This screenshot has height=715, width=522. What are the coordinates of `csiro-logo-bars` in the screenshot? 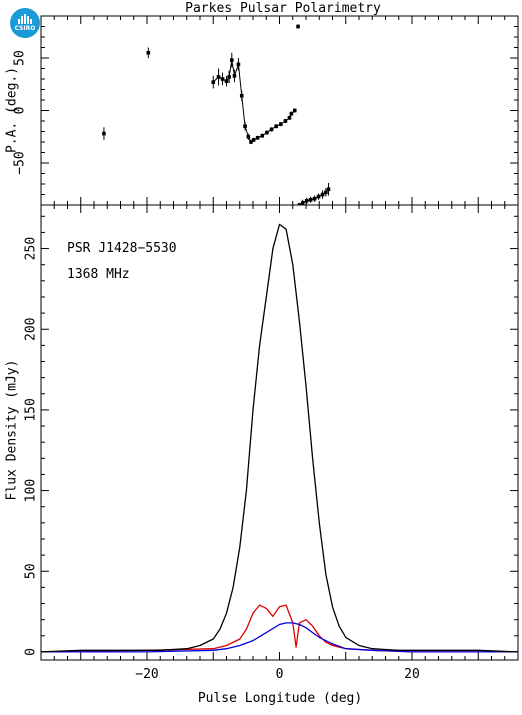 It's located at (25, 19).